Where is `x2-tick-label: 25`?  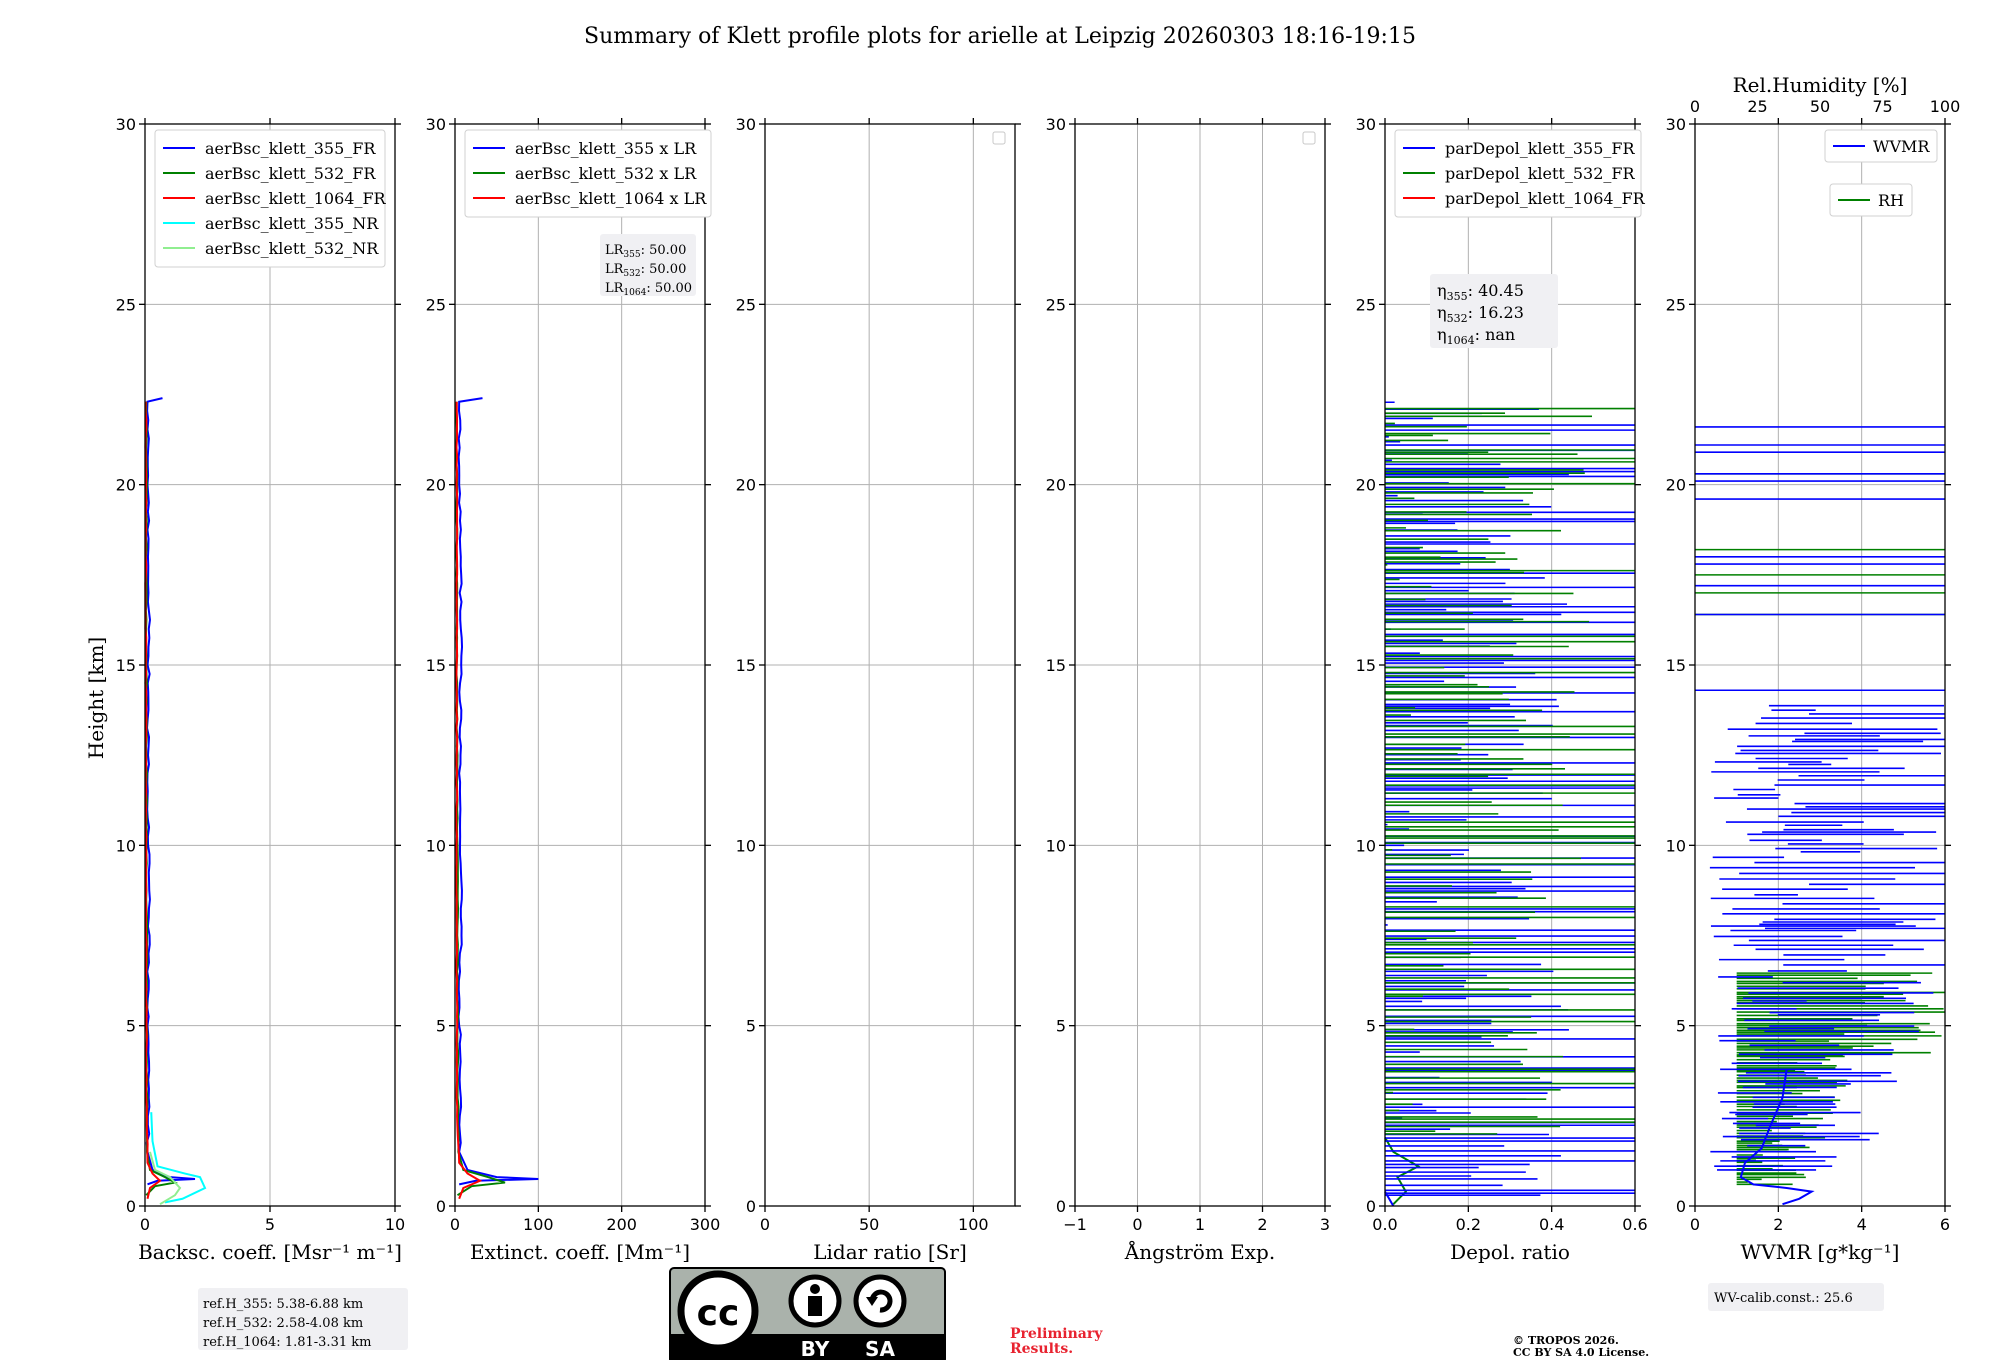 x2-tick-label: 25 is located at coordinates (1757, 106).